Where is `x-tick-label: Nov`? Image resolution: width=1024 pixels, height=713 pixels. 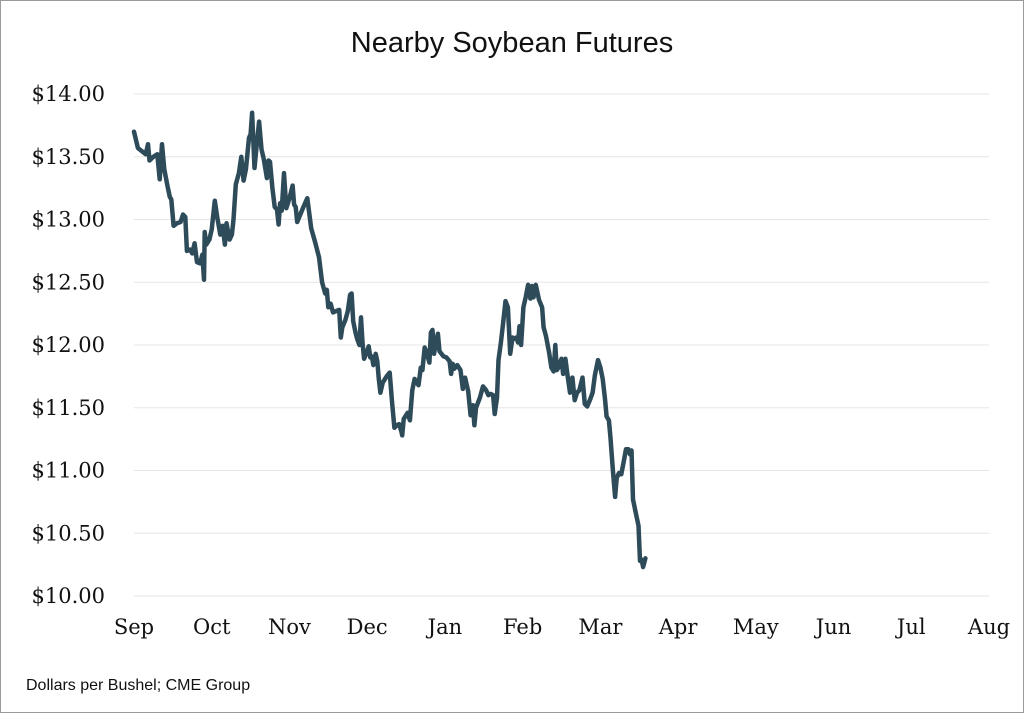 x-tick-label: Nov is located at coordinates (289, 627).